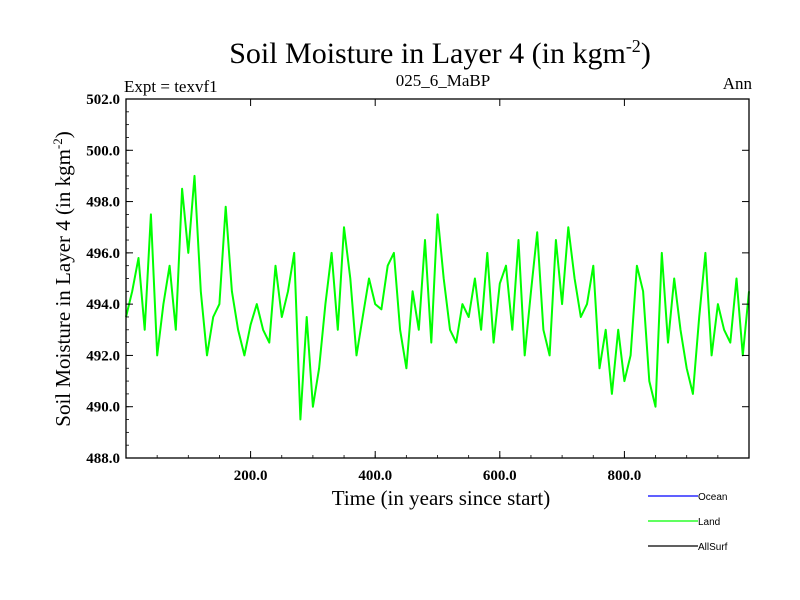 The image size is (800, 600). I want to click on y-axis-label: Soil Moisture in Layer 4 (in kgm-2), so click(62, 278).